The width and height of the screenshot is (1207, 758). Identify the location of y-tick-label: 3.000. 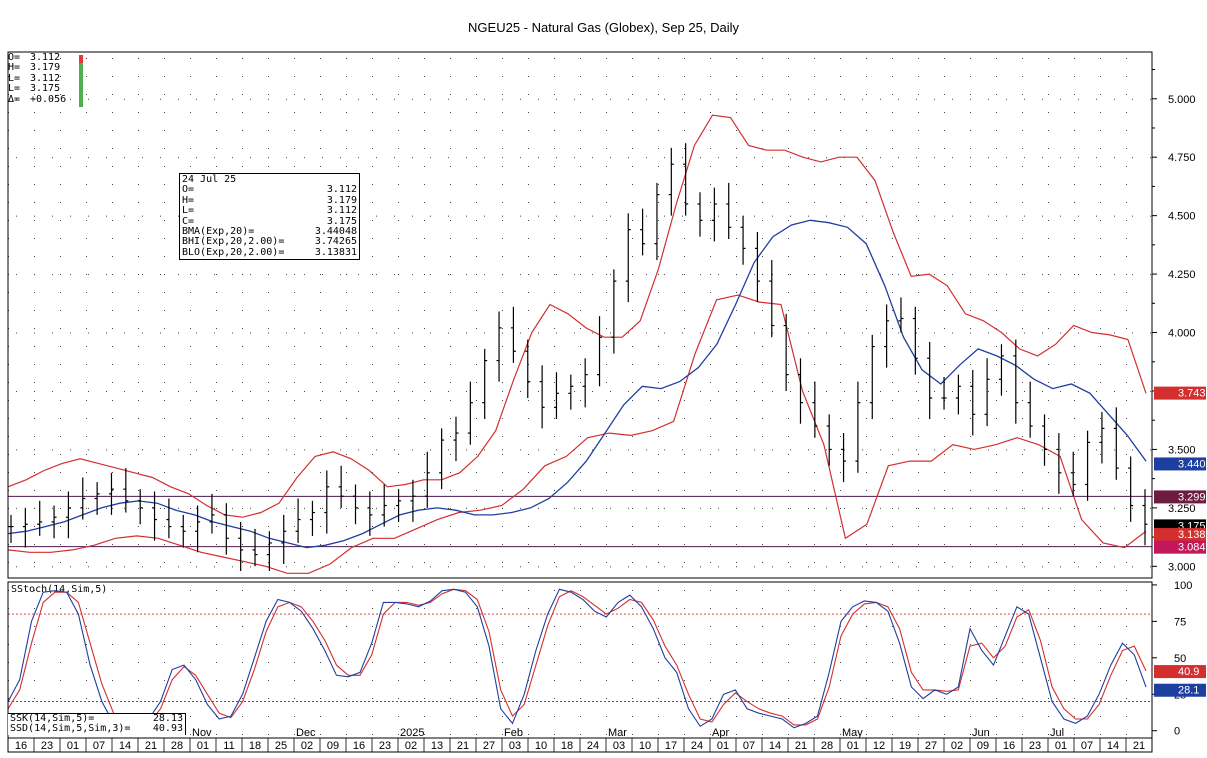
(1182, 567).